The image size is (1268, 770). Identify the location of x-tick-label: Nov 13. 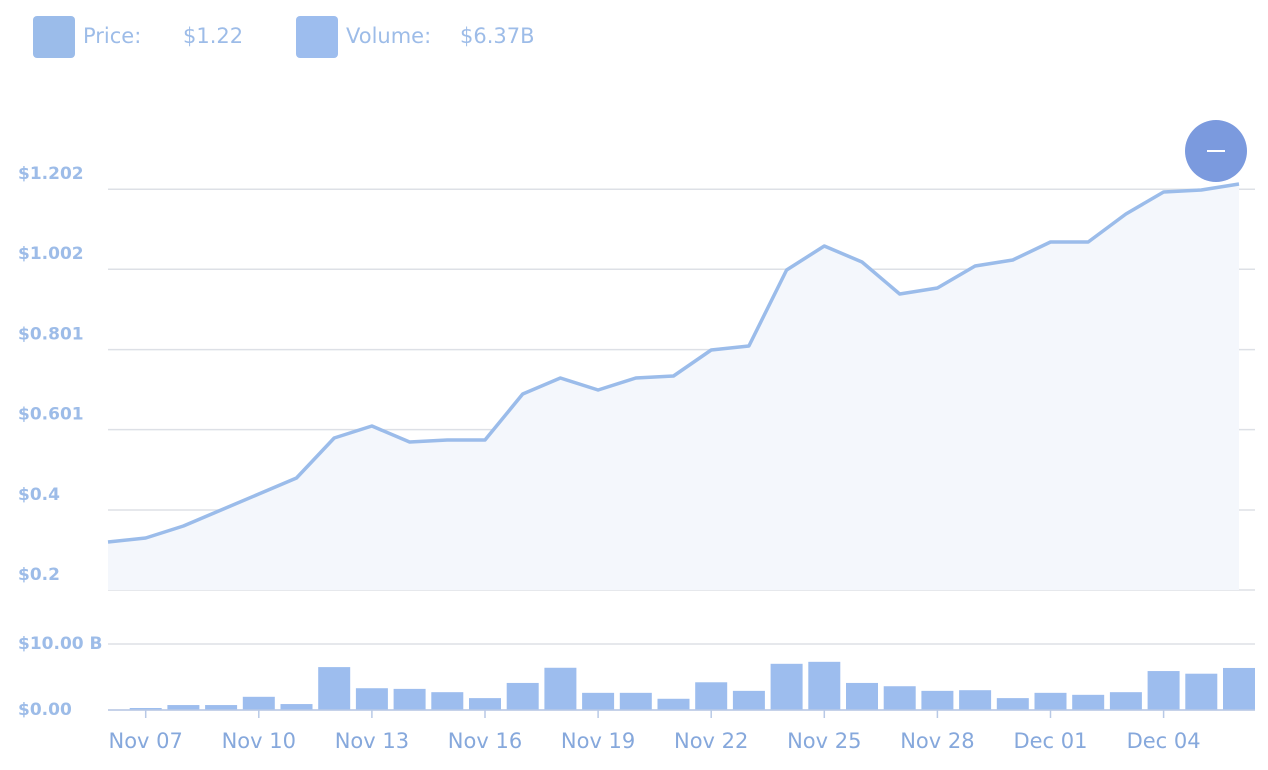
(372, 741).